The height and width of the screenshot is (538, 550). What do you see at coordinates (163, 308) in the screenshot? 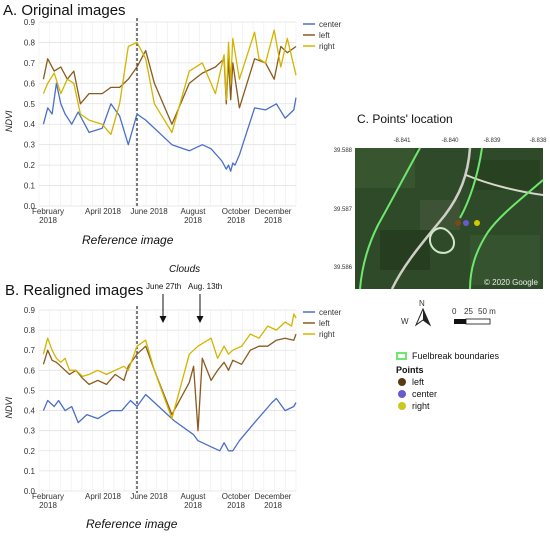
I see `annotation-arrow-june` at bounding box center [163, 308].